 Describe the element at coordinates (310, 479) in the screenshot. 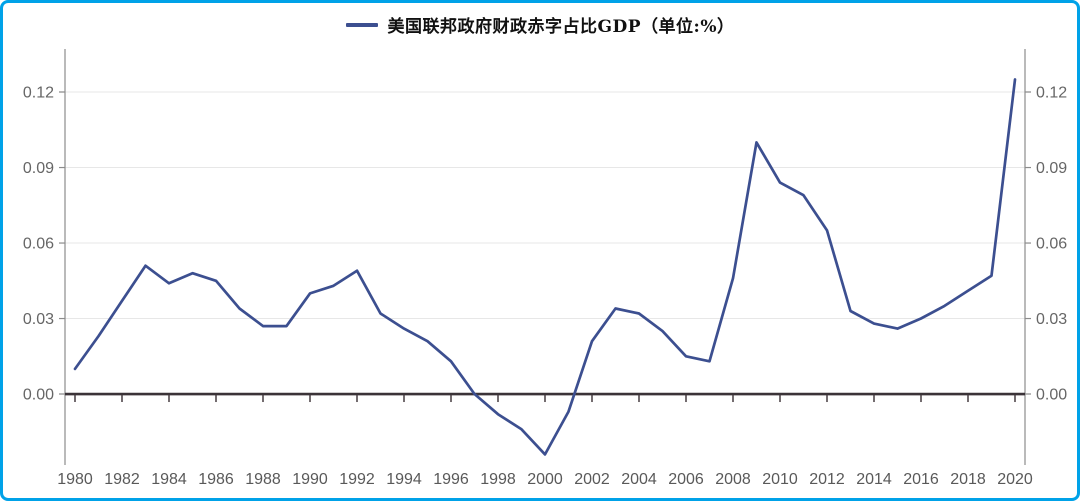

I see `x-tick-label: 1990` at that location.